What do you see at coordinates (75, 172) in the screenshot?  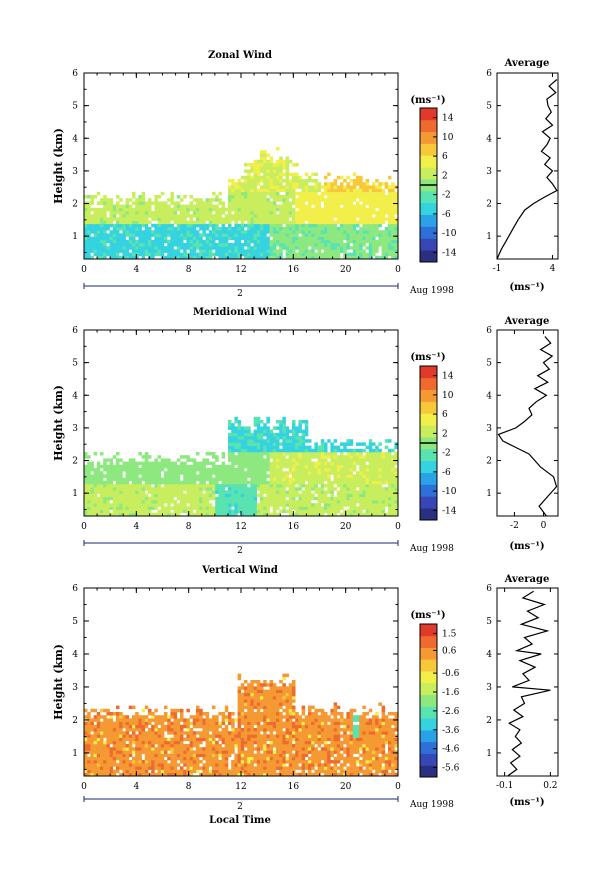 I see `ytick-label-0-2: 3` at bounding box center [75, 172].